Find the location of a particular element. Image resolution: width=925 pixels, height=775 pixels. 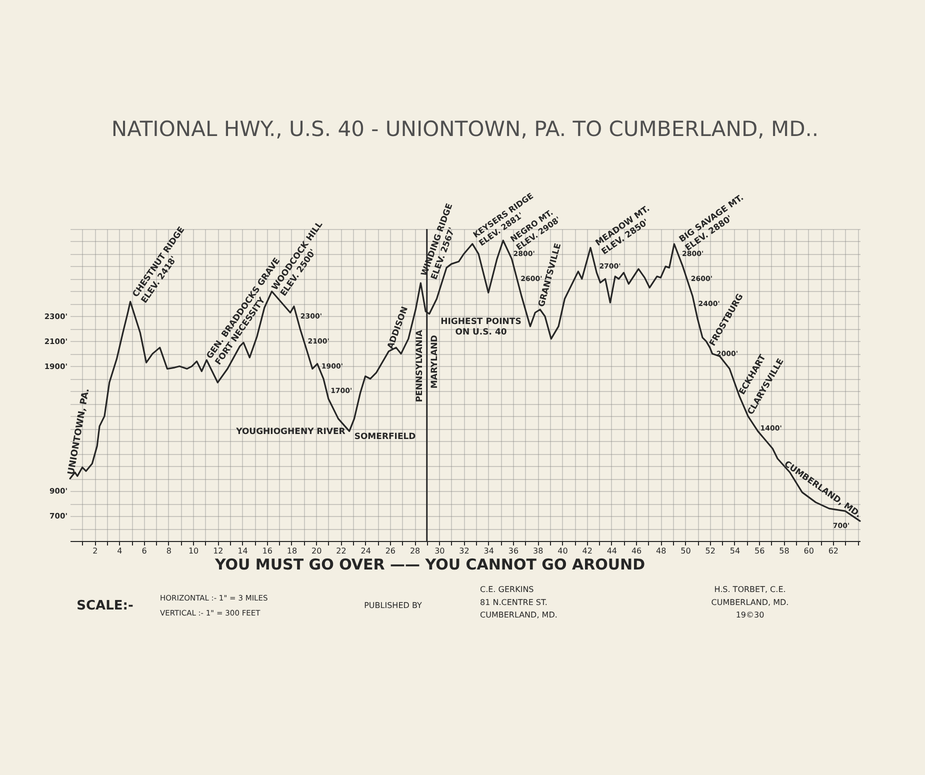

x-tick-label: 52 is located at coordinates (710, 551).